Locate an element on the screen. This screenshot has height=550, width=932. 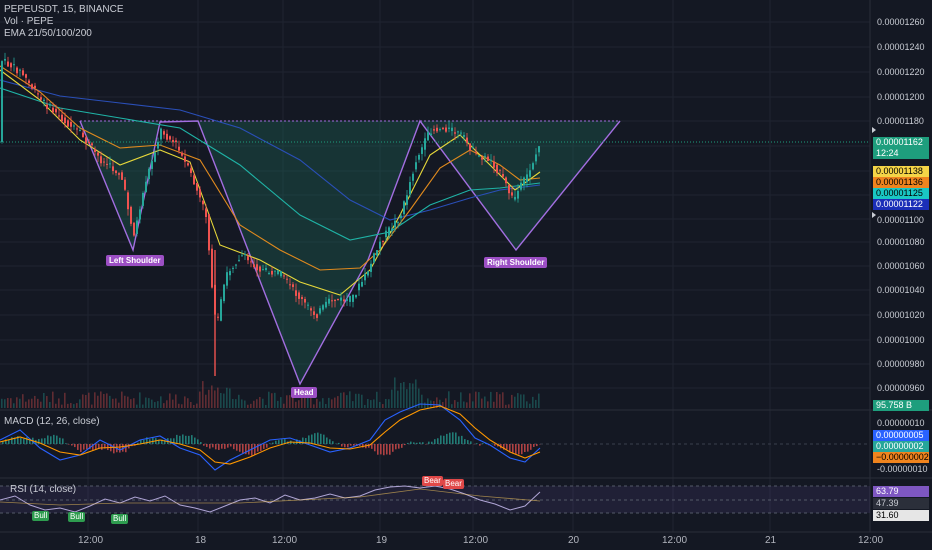
symbol-legend: PEPEUSDT, 15, BINANCE is located at coordinates (64, 9).